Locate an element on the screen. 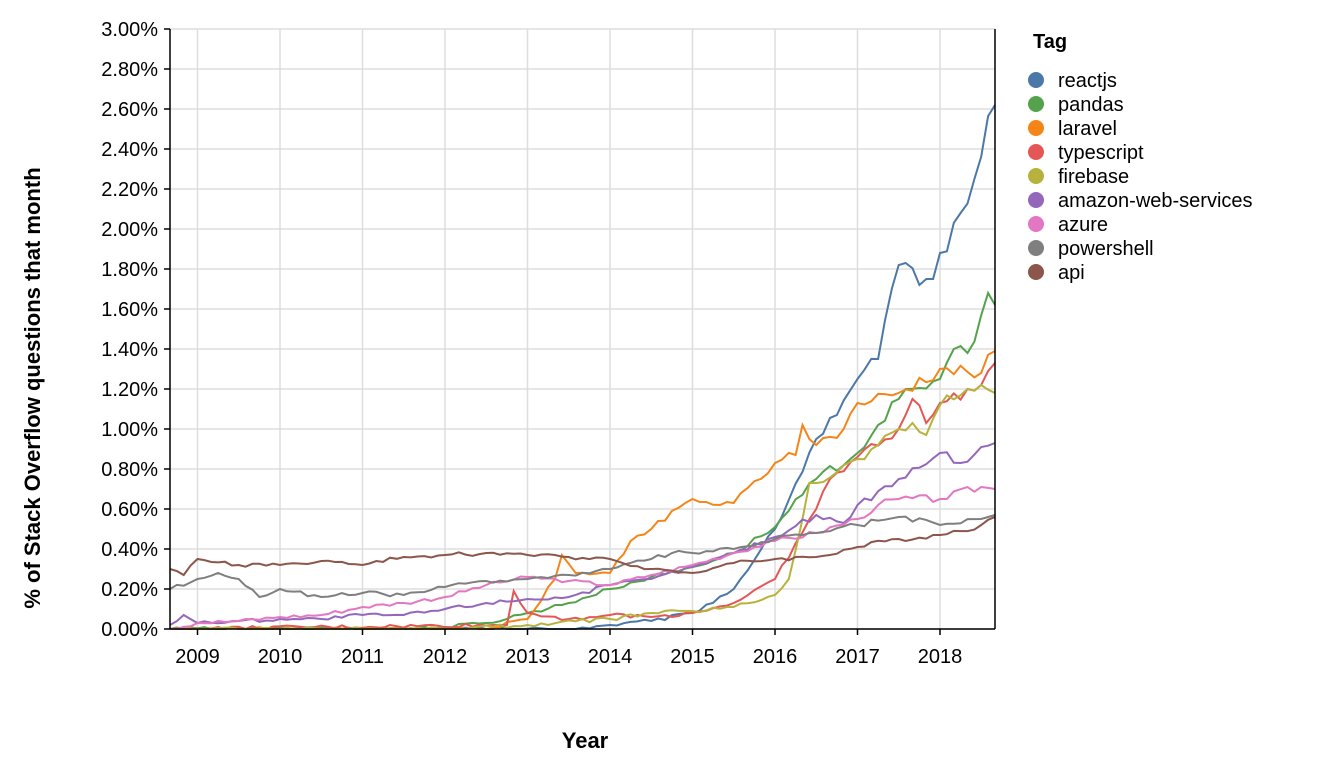 The height and width of the screenshot is (766, 1322). series-line-azure is located at coordinates (583, 557).